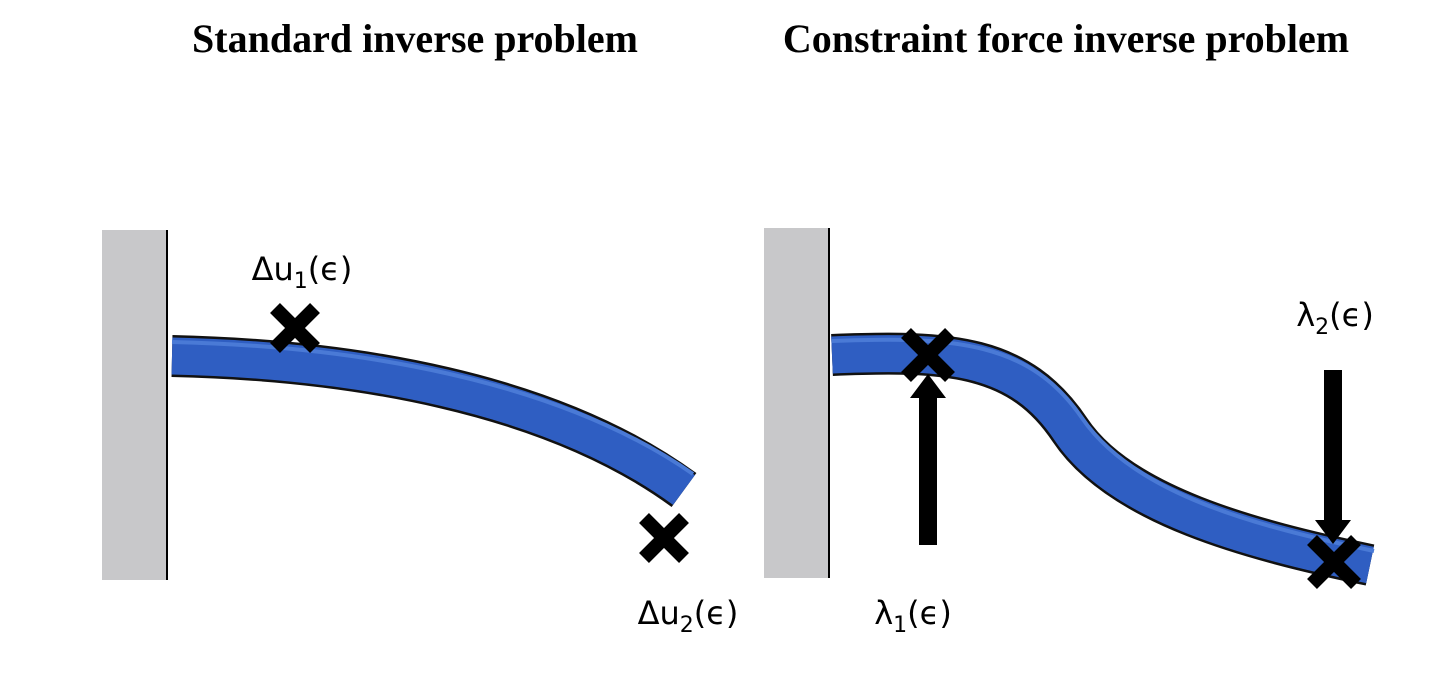  I want to click on panel-title: Standard inverse problem, so click(415, 38).